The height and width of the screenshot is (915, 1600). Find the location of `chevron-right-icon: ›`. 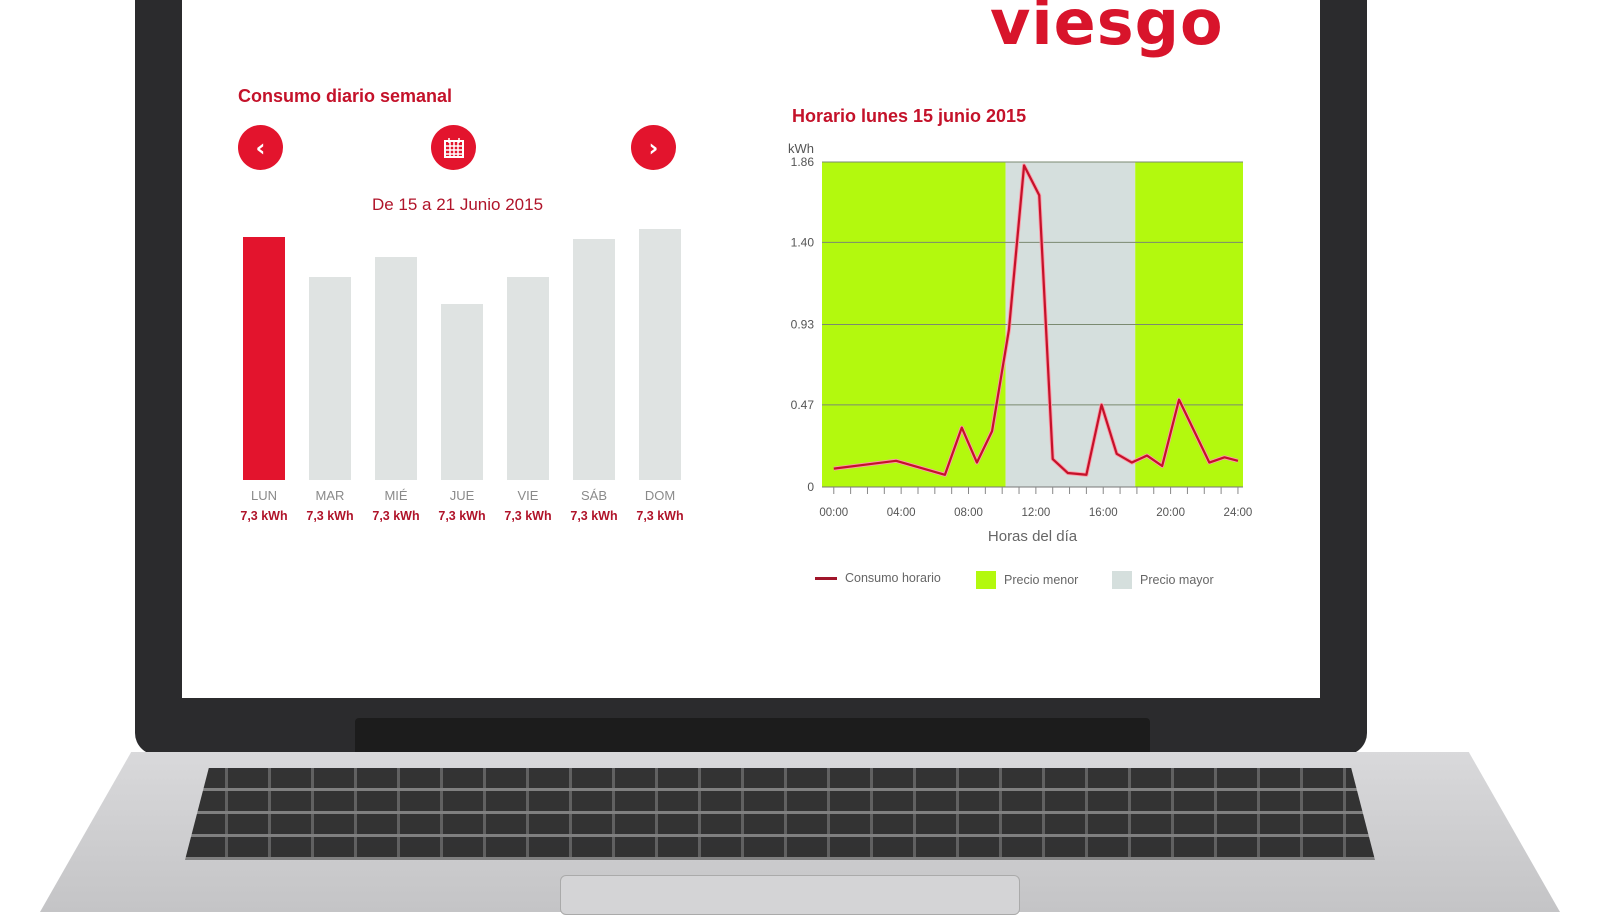

chevron-right-icon: › is located at coordinates (653, 147).